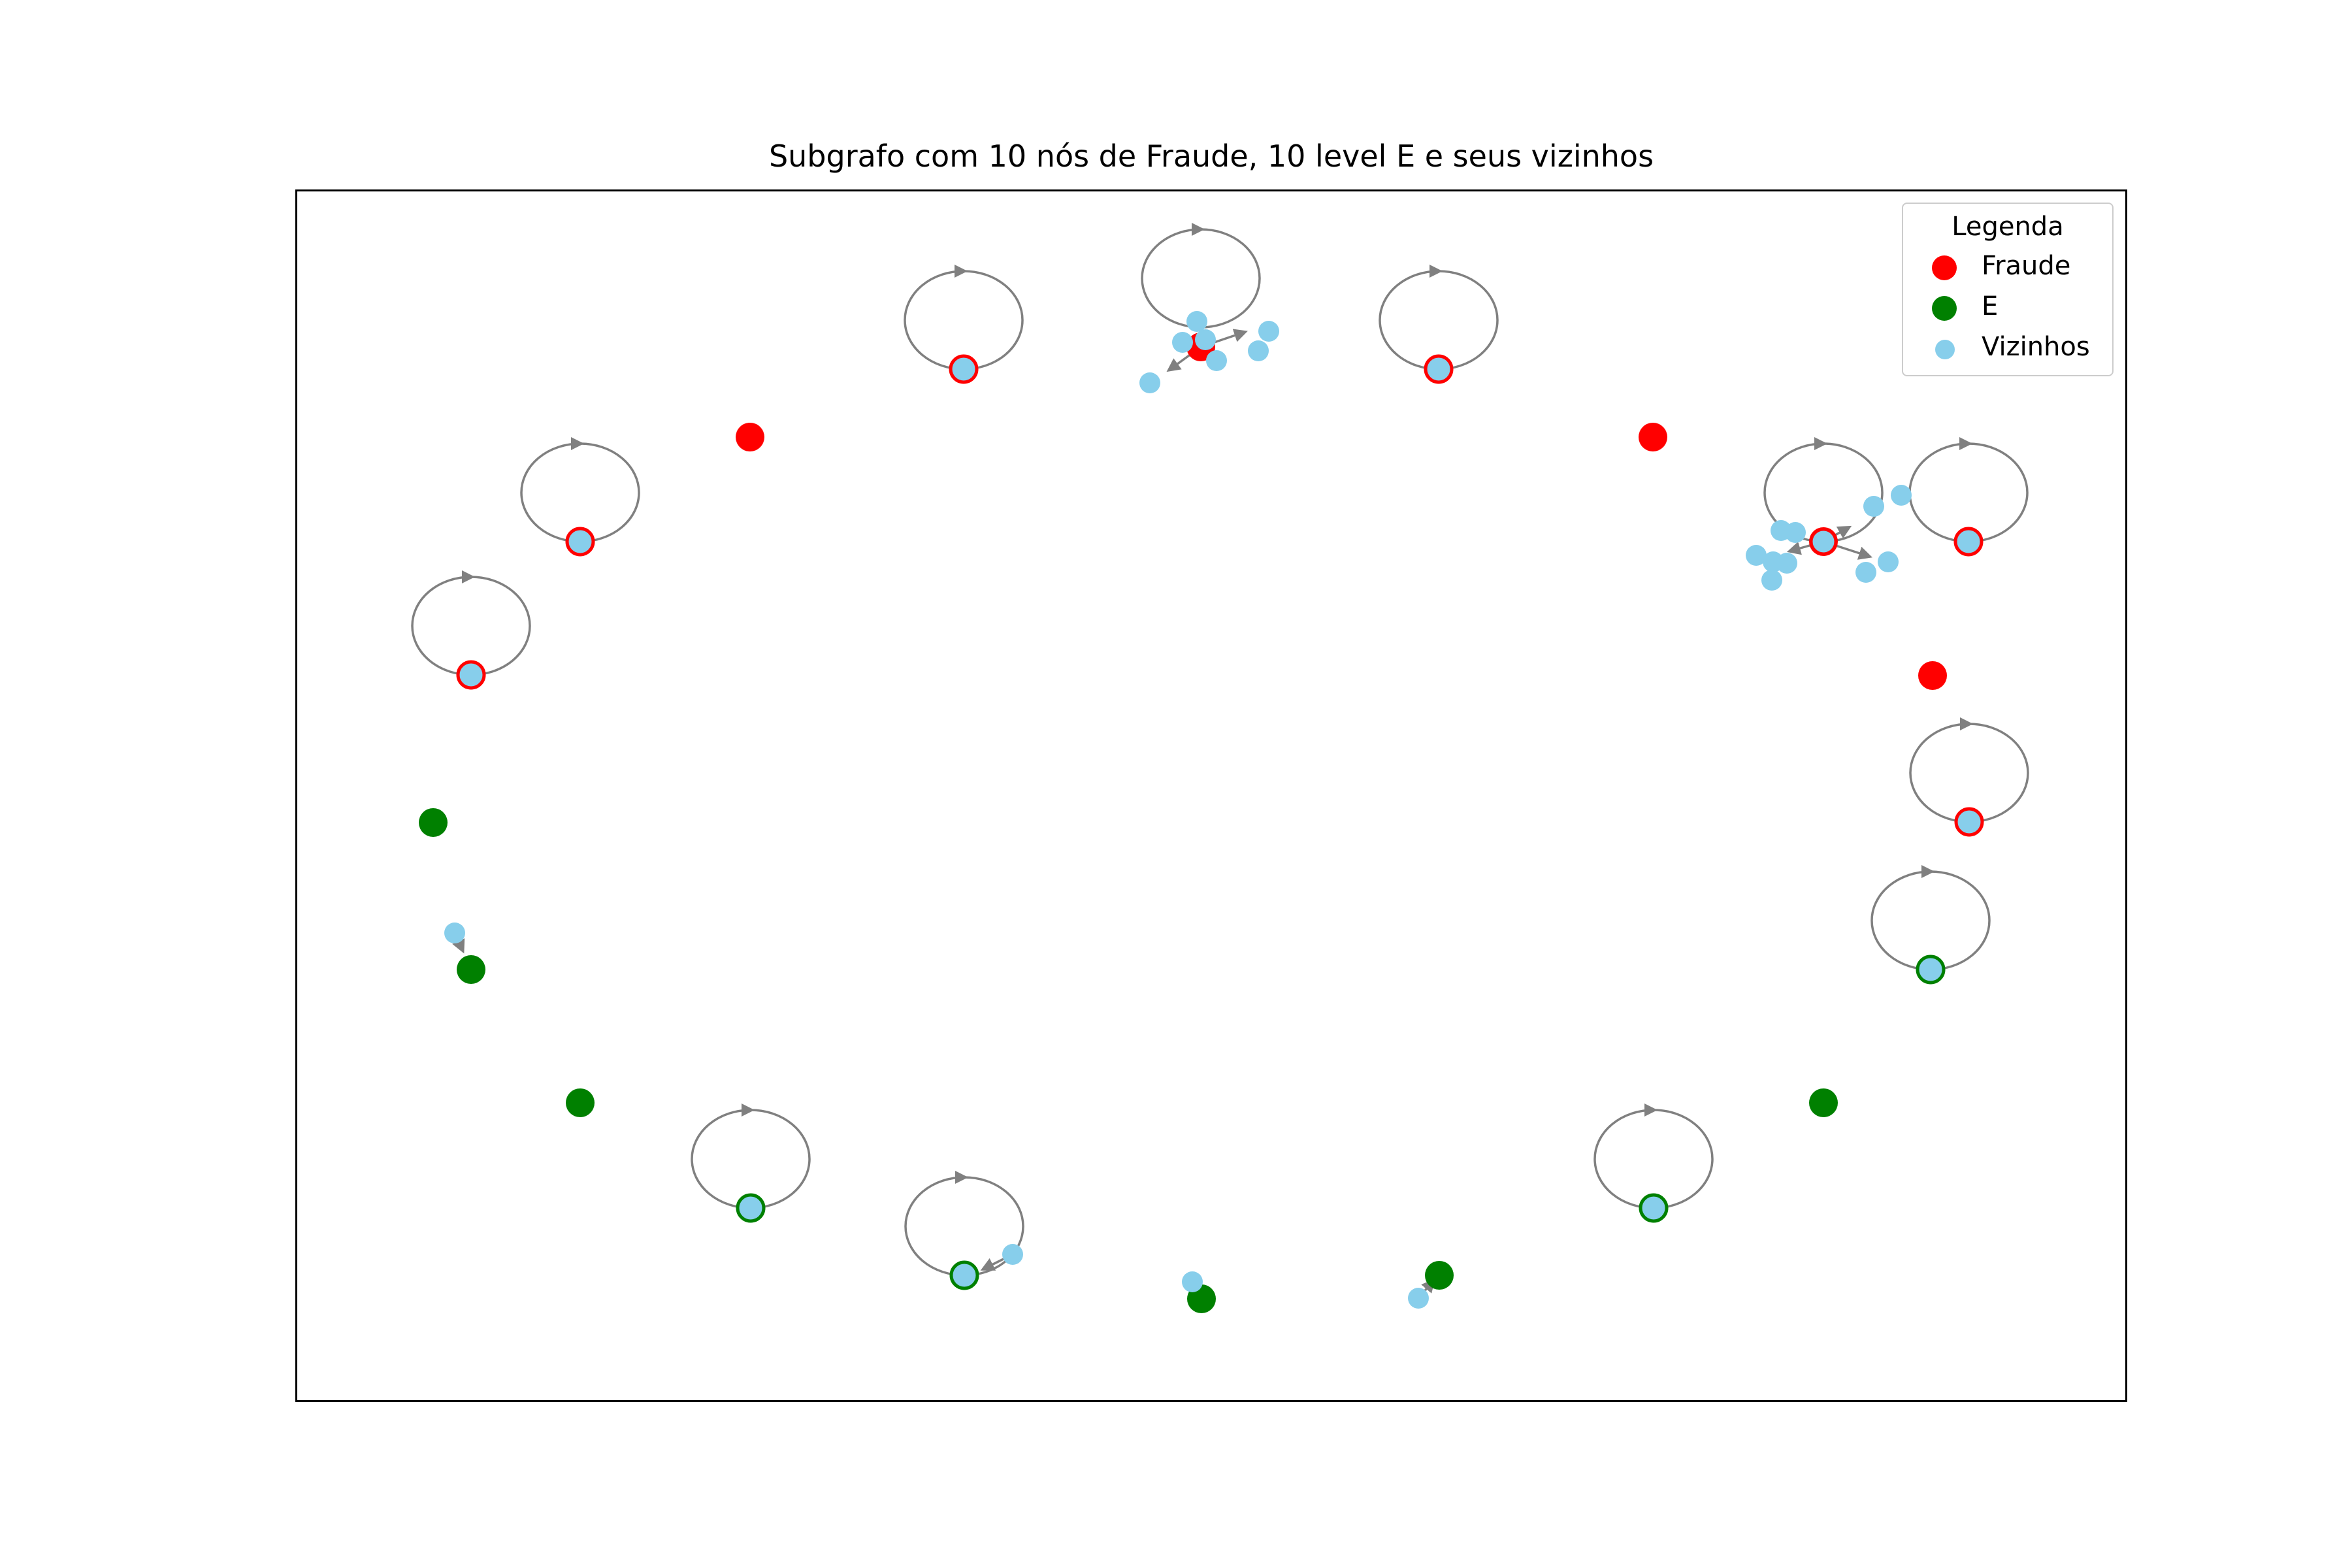 The height and width of the screenshot is (1568, 2352). Describe the element at coordinates (1945, 349) in the screenshot. I see `legend-marker-vizinhos` at that location.